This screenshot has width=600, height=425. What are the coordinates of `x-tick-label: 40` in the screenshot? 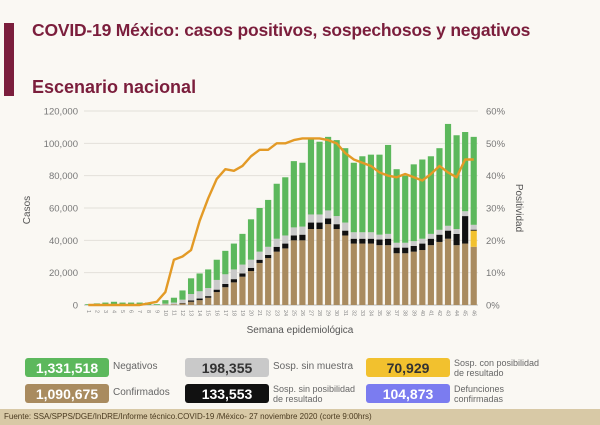 It's located at (422, 313).